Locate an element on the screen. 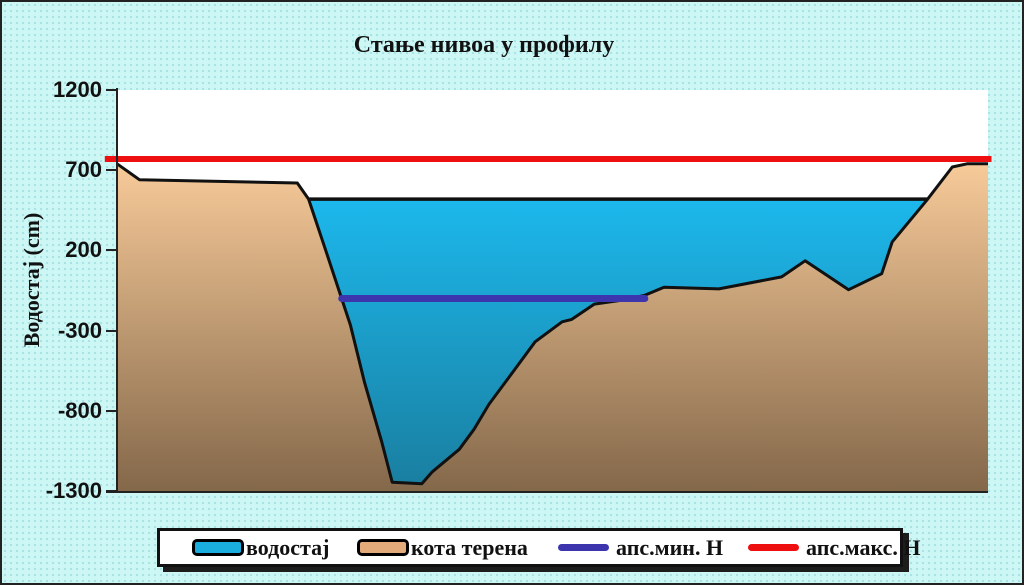 This screenshot has height=585, width=1024. max-line-swatch-icon is located at coordinates (773, 547).